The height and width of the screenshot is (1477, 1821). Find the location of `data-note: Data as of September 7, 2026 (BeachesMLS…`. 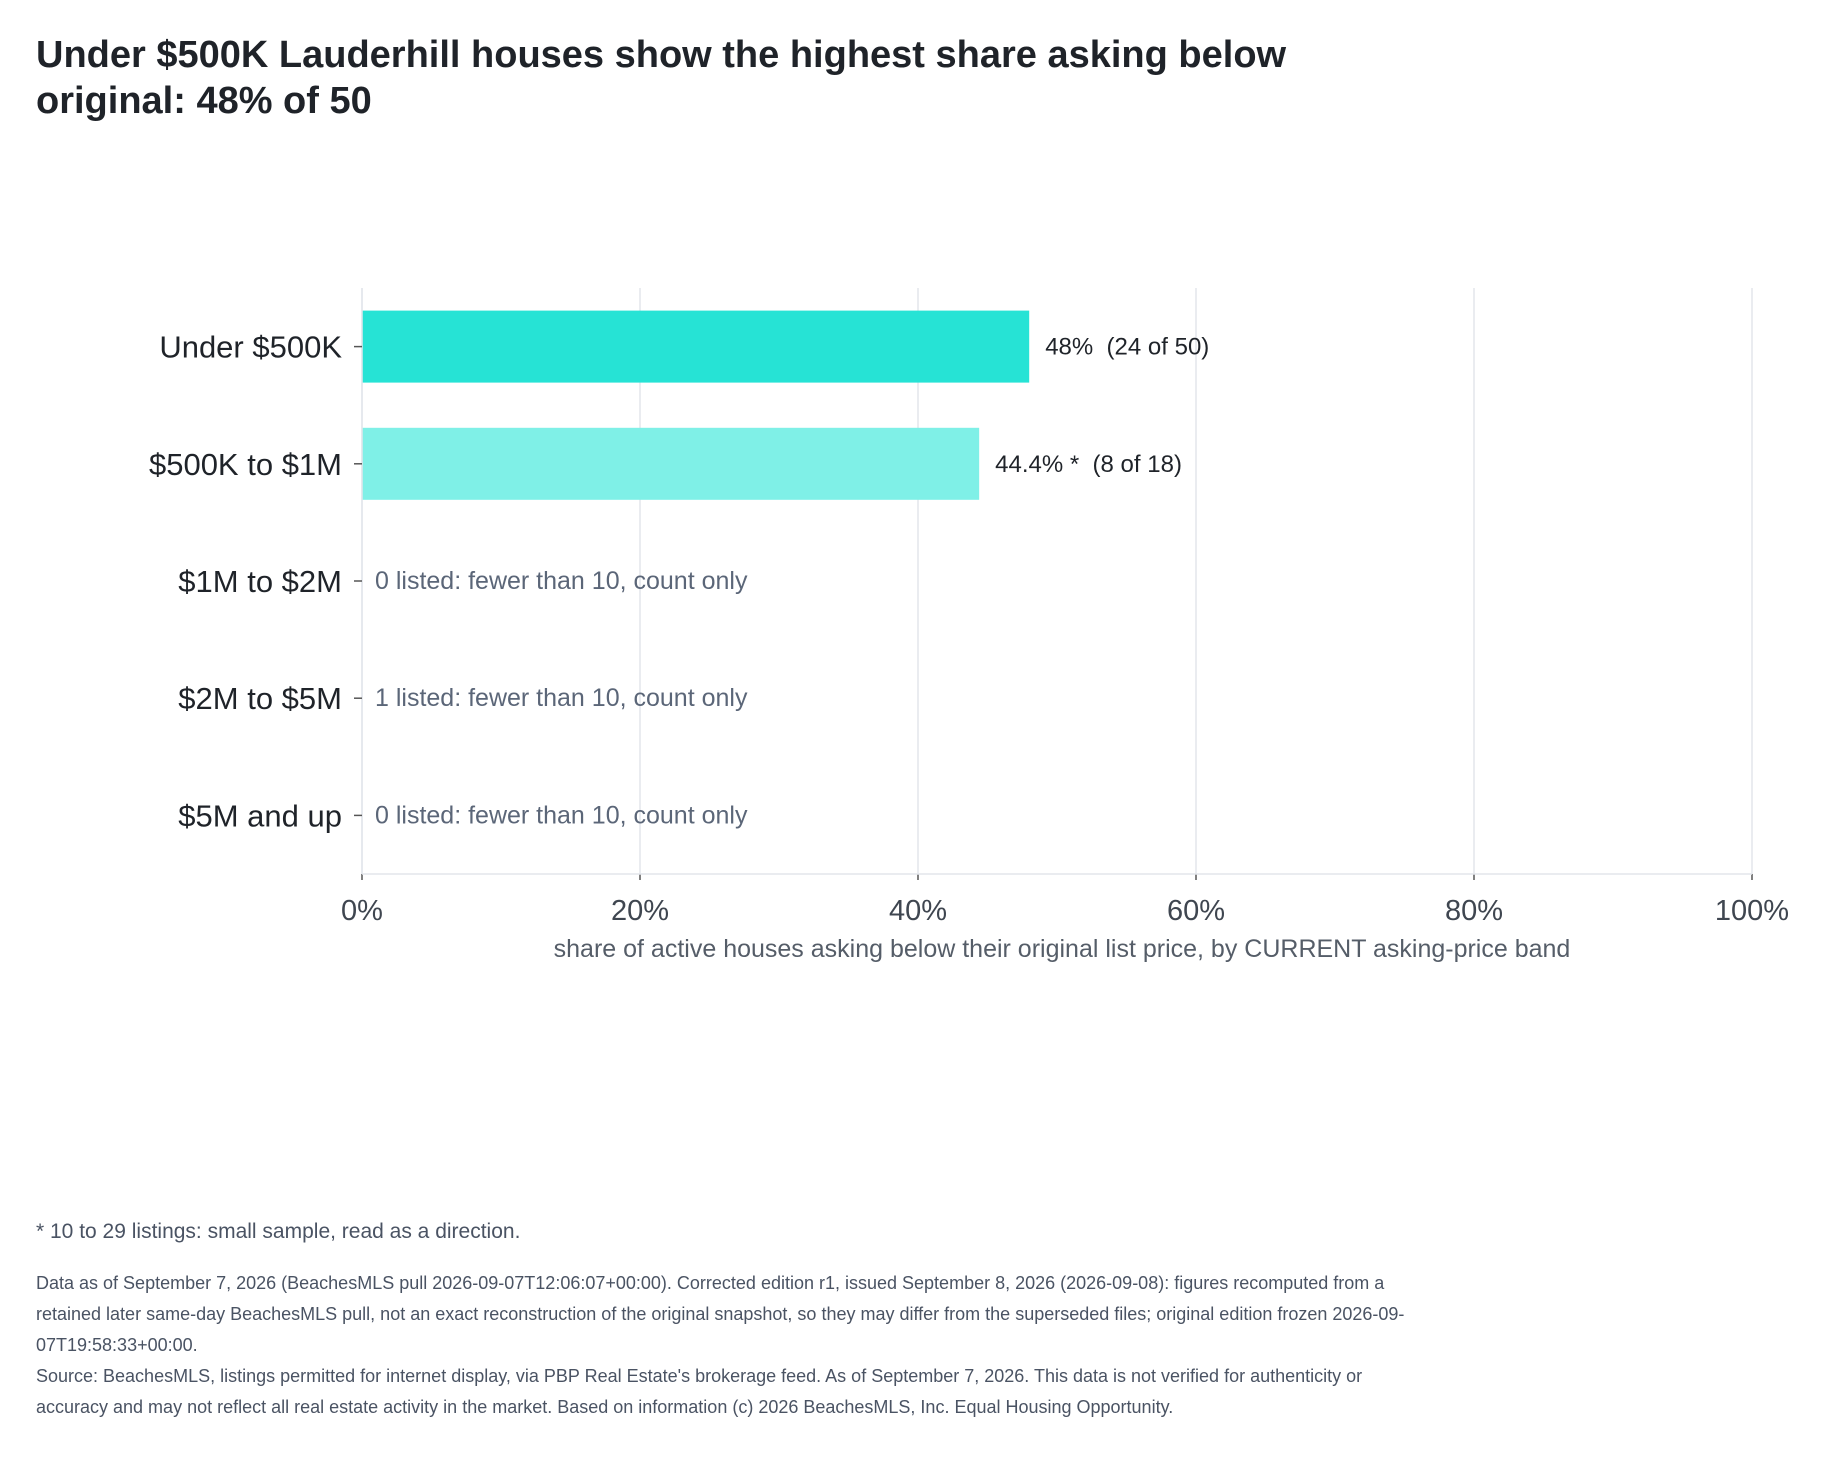

data-note: Data as of September 7, 2026 (BeachesMLS… is located at coordinates (720, 1314).